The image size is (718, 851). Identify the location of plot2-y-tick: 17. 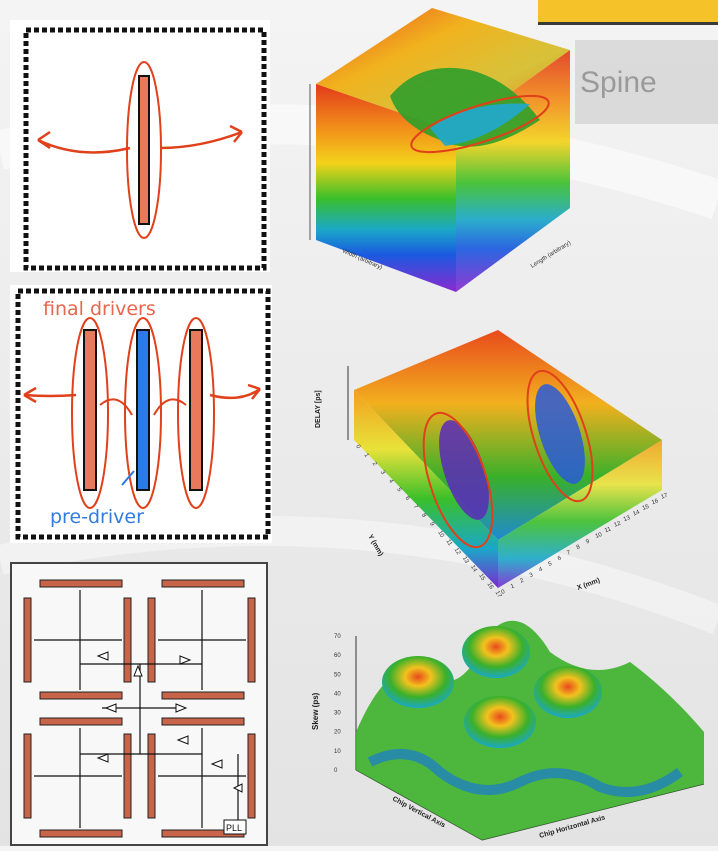
(498, 594).